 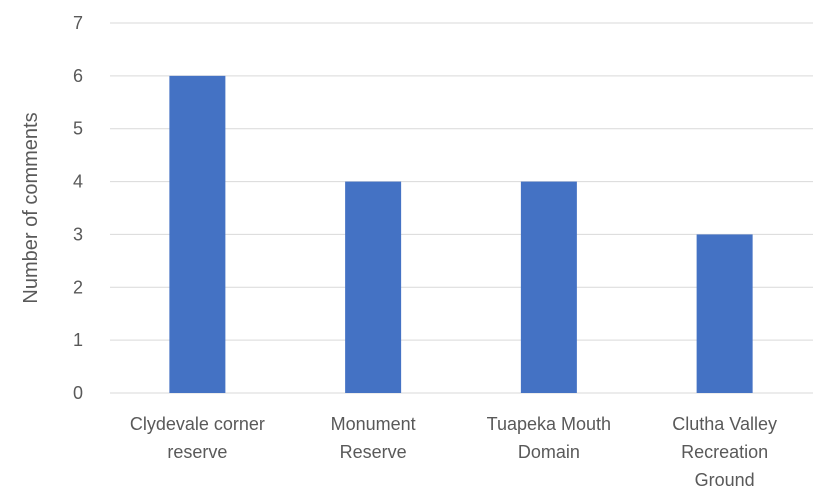 I want to click on x-category-label-line: Reserve, so click(x=373, y=452).